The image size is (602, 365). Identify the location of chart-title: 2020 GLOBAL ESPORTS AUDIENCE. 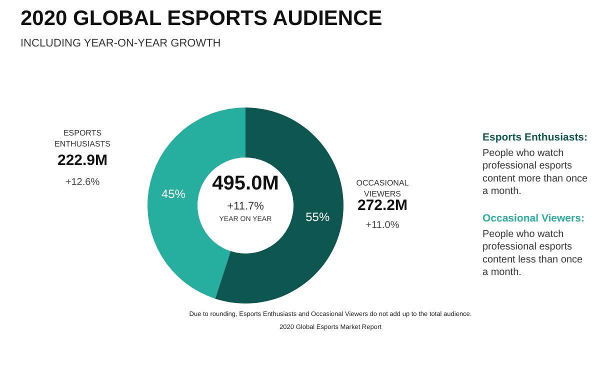
(201, 18).